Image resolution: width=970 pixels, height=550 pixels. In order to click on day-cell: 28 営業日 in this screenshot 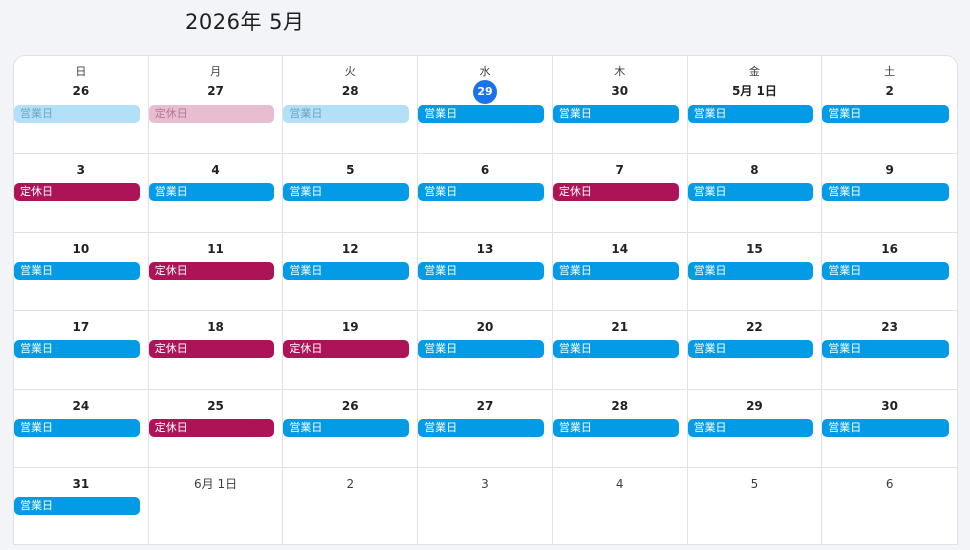, I will do `click(620, 428)`.